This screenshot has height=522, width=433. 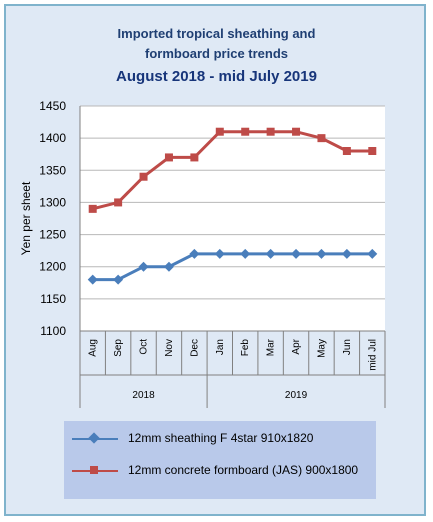 What do you see at coordinates (219, 395) in the screenshot?
I see `x-group-labels: 2018 2019` at bounding box center [219, 395].